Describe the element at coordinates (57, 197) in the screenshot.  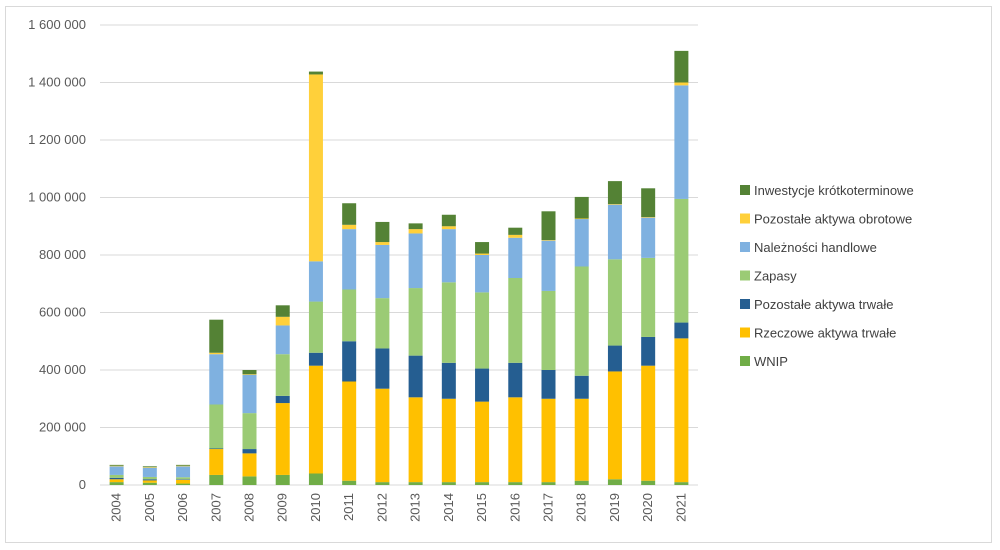
I see `y-tick-label: 1 000 000` at that location.